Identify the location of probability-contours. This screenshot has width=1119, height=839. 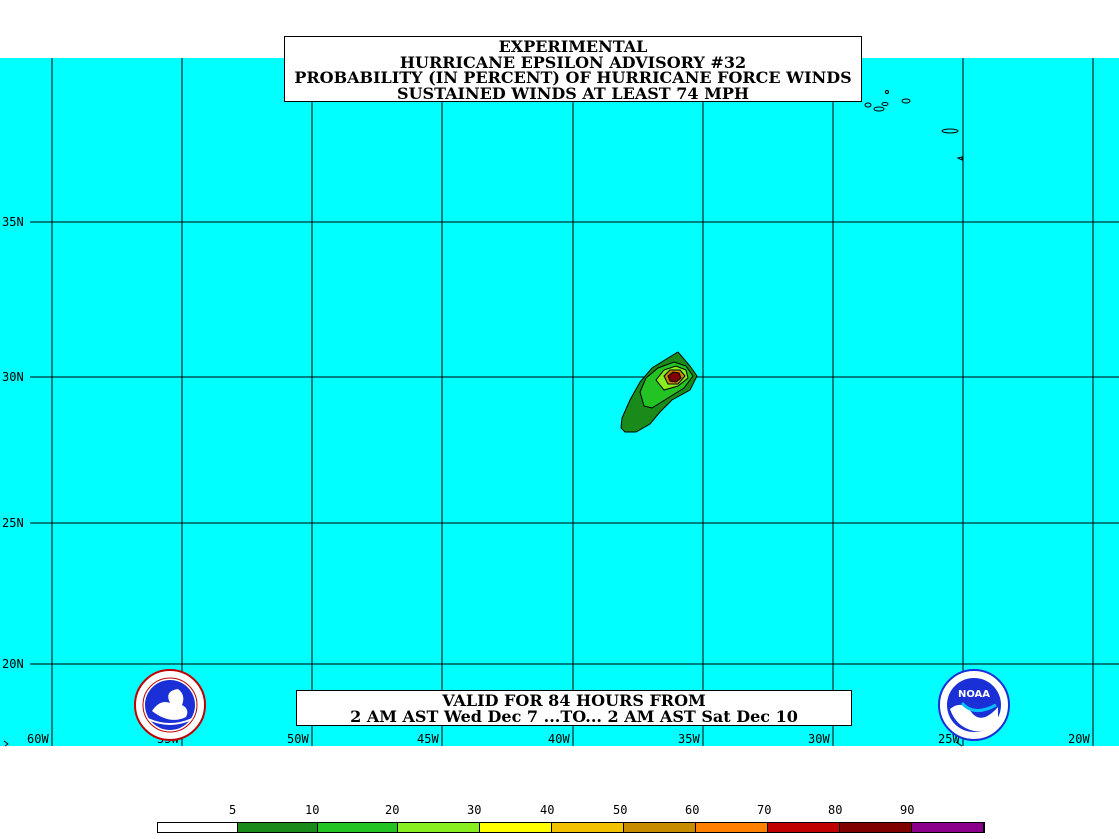
(659, 392).